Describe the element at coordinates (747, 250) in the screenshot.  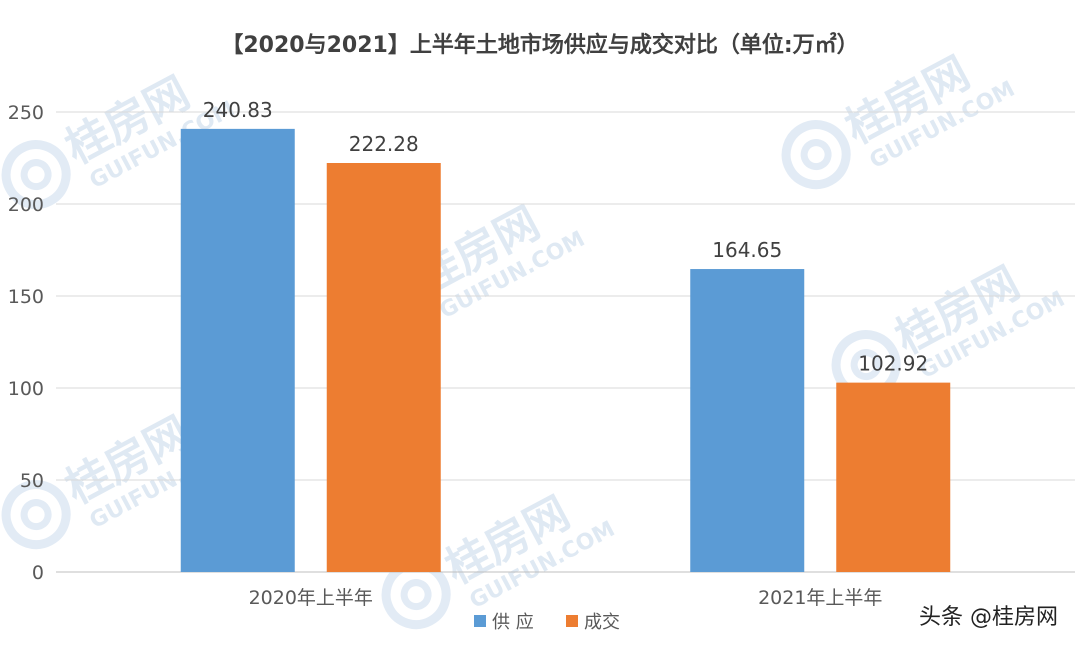
I see `data-label: 164.65` at that location.